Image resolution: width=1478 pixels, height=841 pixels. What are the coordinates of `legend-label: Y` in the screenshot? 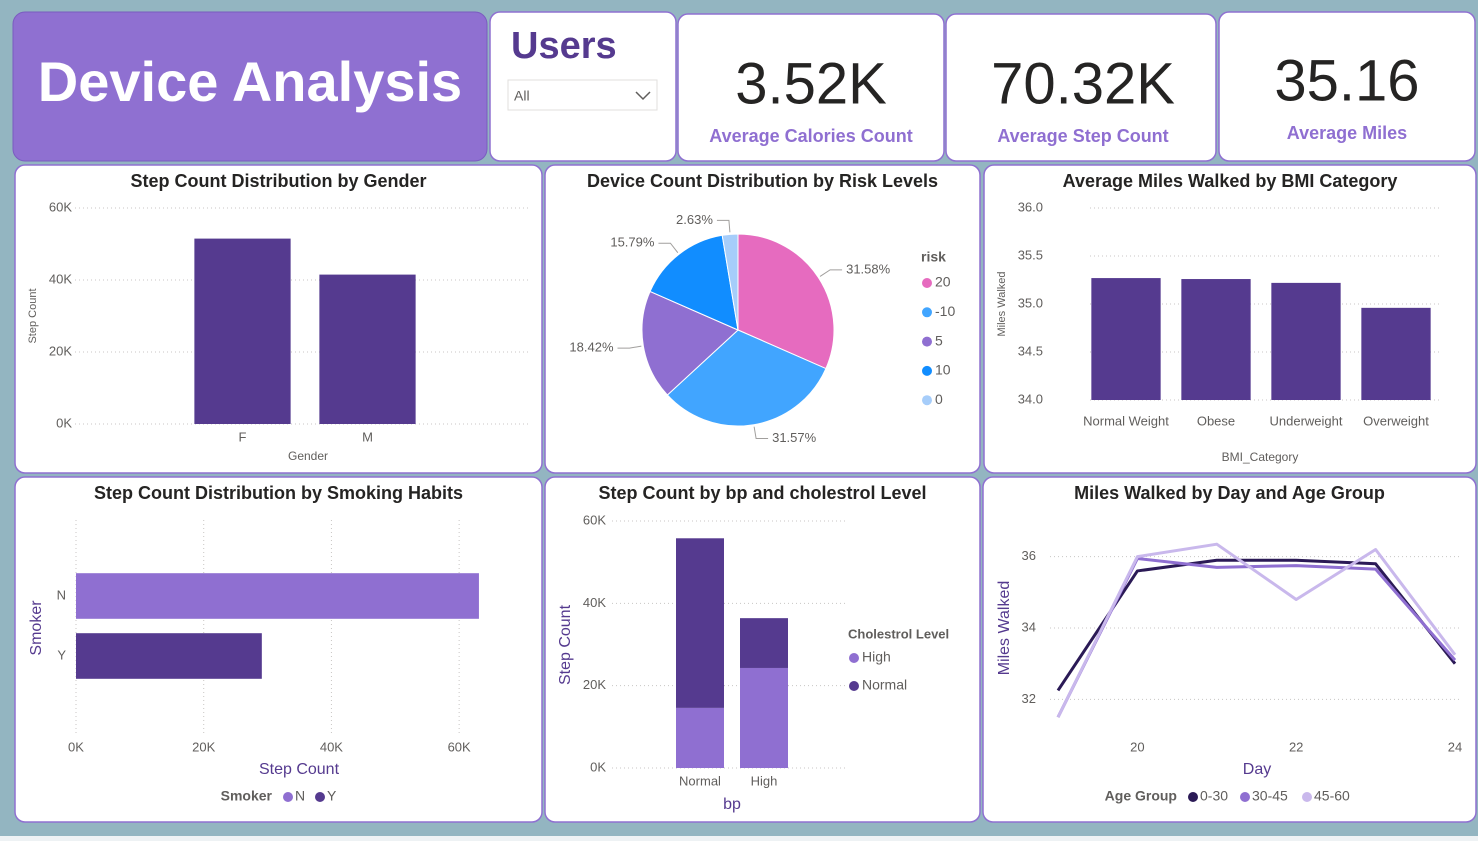 It's located at (332, 796).